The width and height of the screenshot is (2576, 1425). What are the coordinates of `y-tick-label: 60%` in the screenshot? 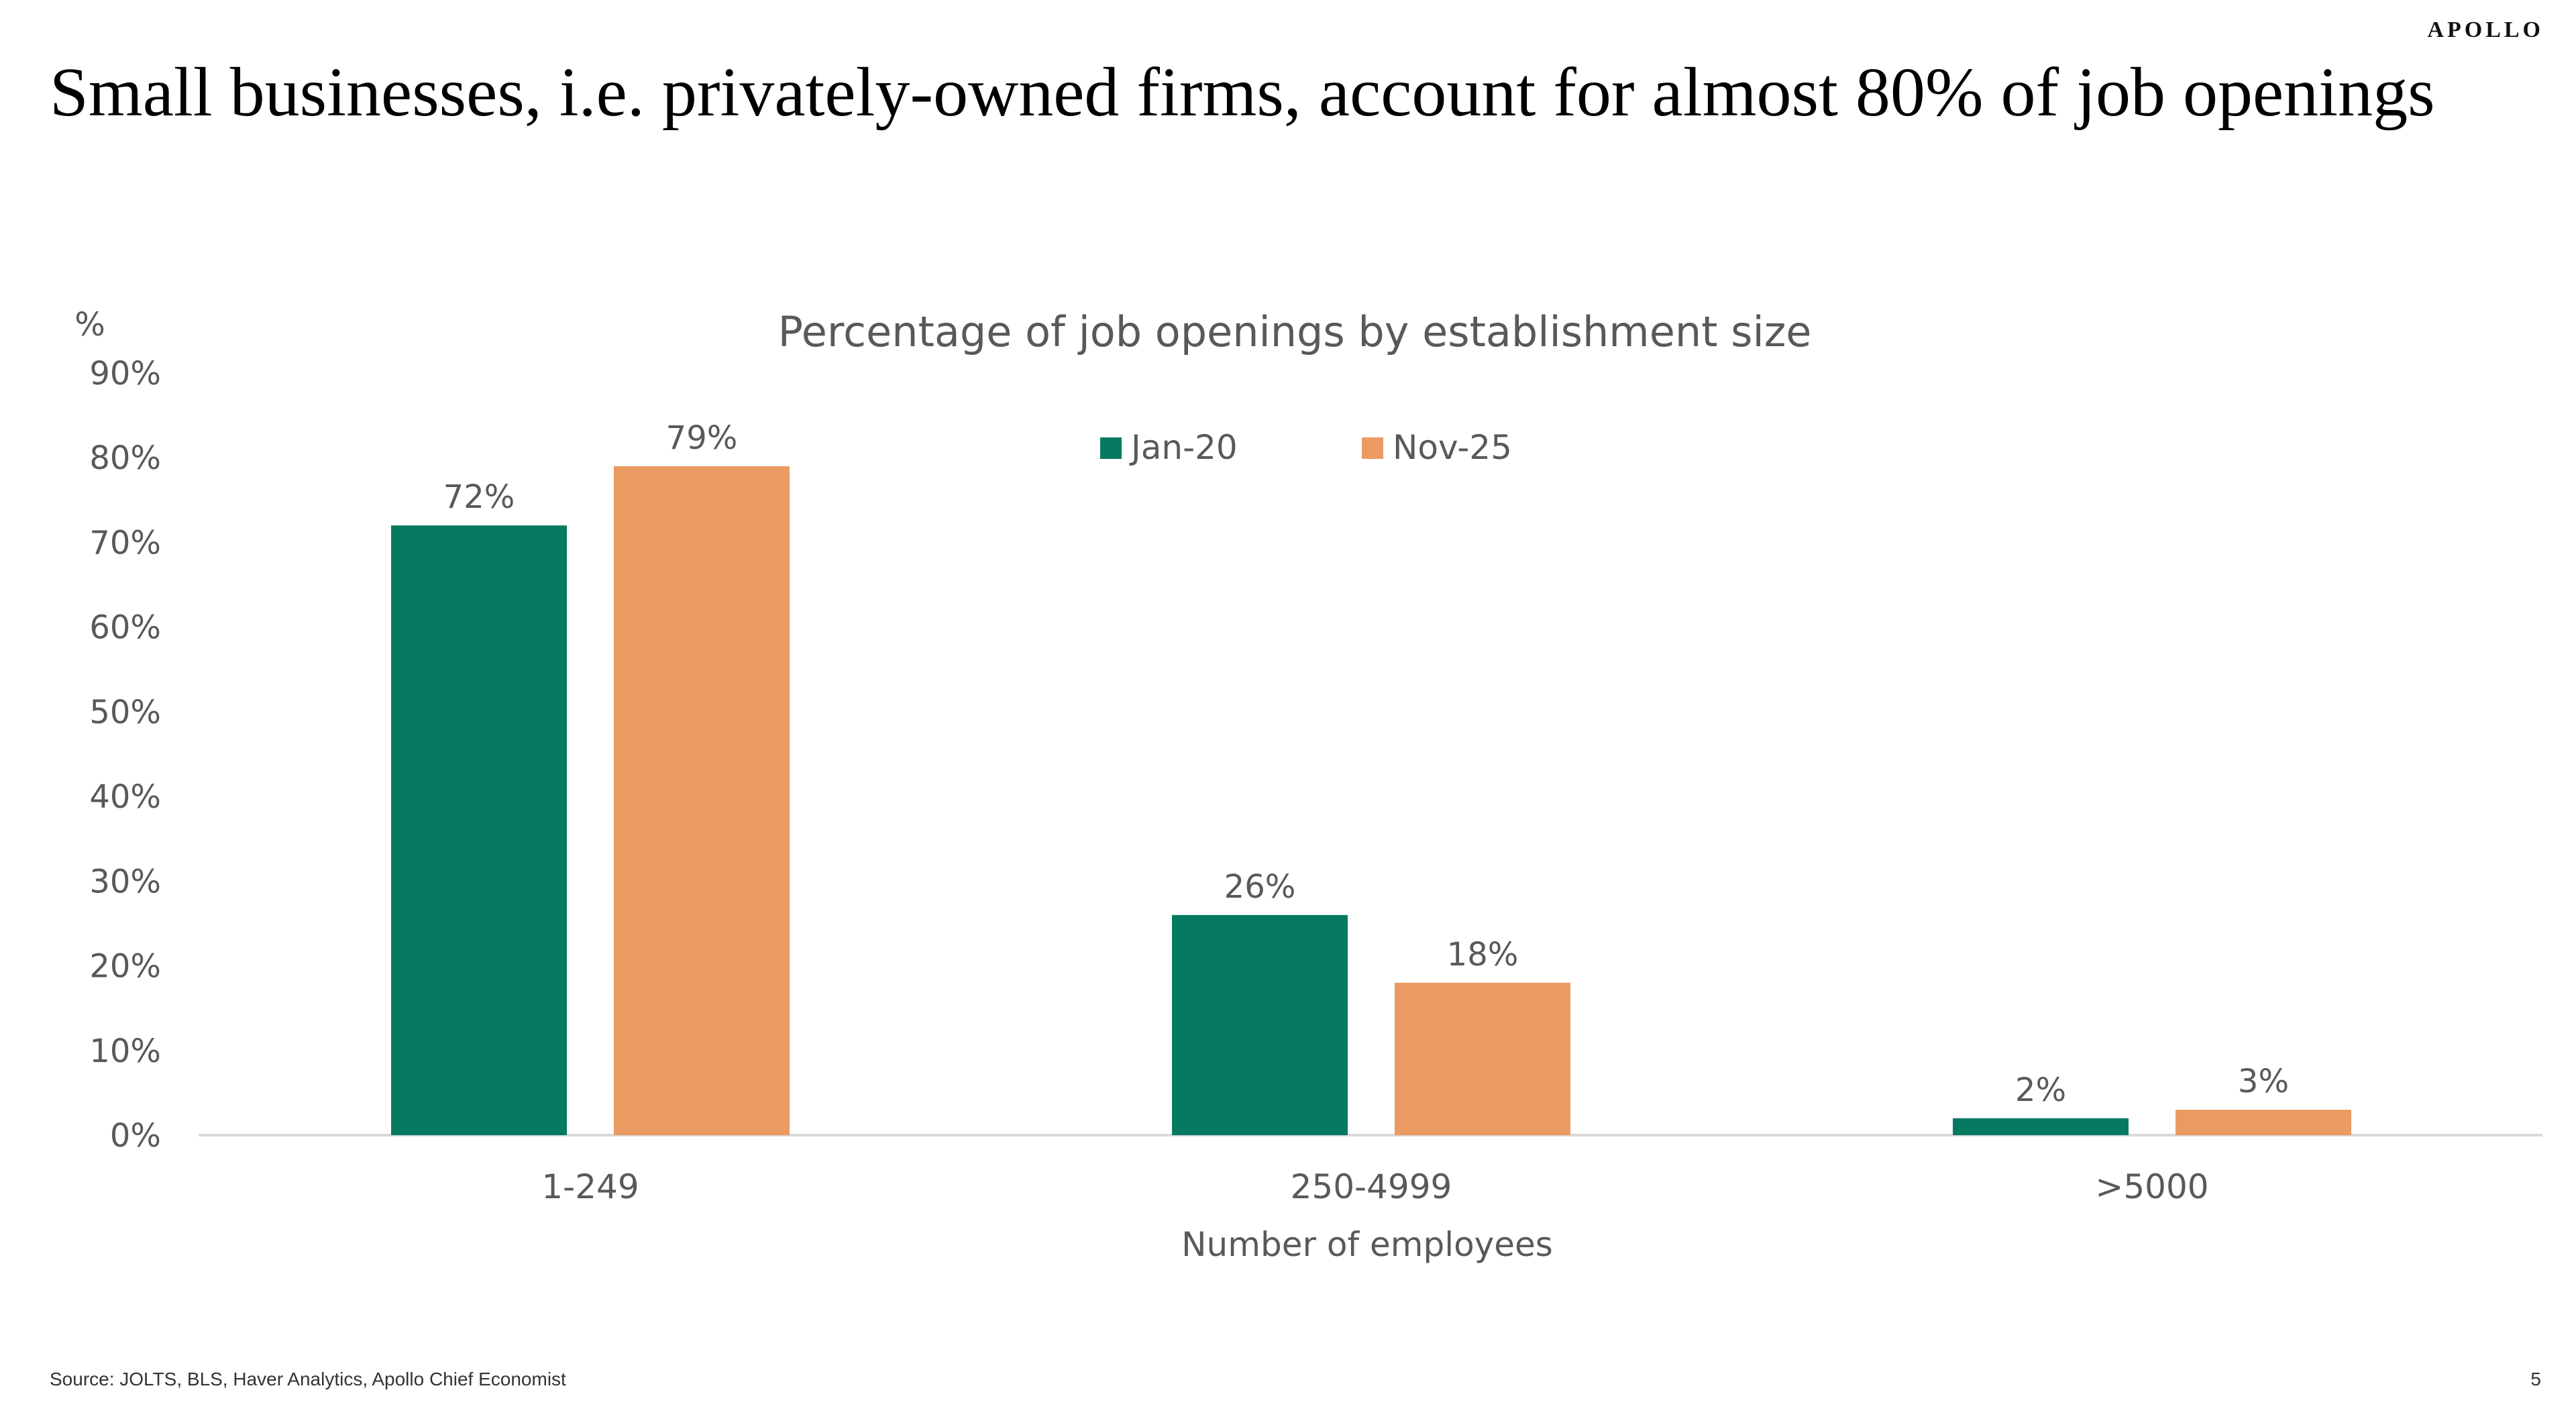 It's located at (125, 628).